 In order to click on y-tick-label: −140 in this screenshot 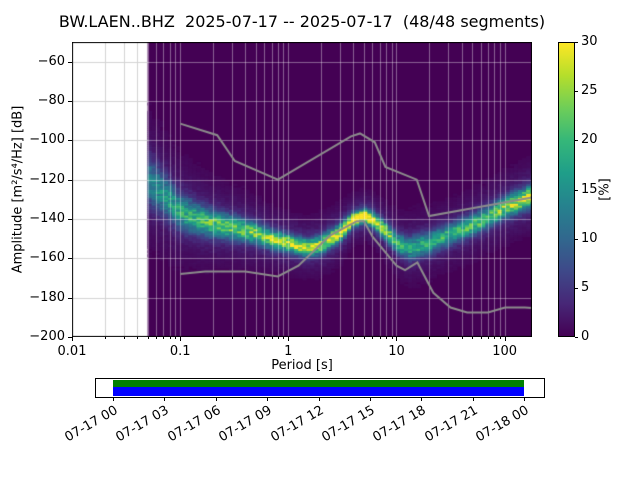, I will do `click(47, 218)`.